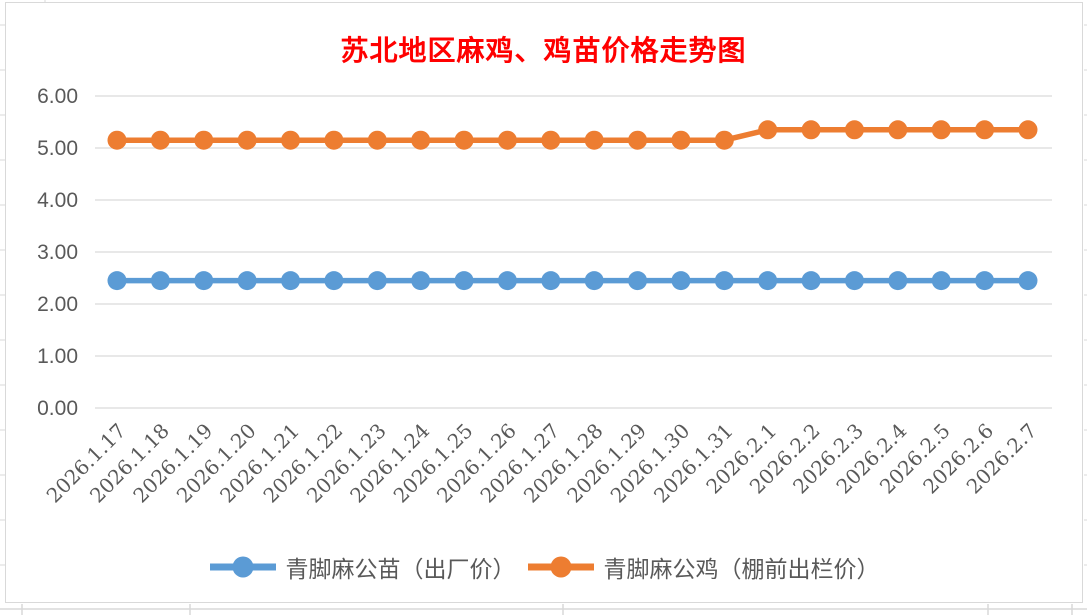  I want to click on y-tick-label: 5.00, so click(57, 148).